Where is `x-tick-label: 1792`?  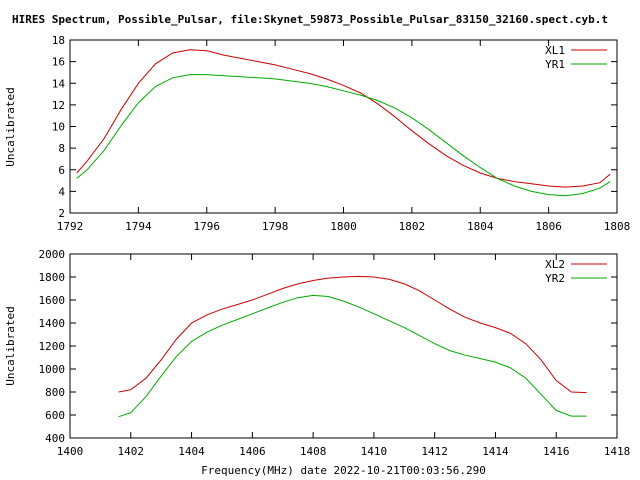 x-tick-label: 1792 is located at coordinates (70, 226).